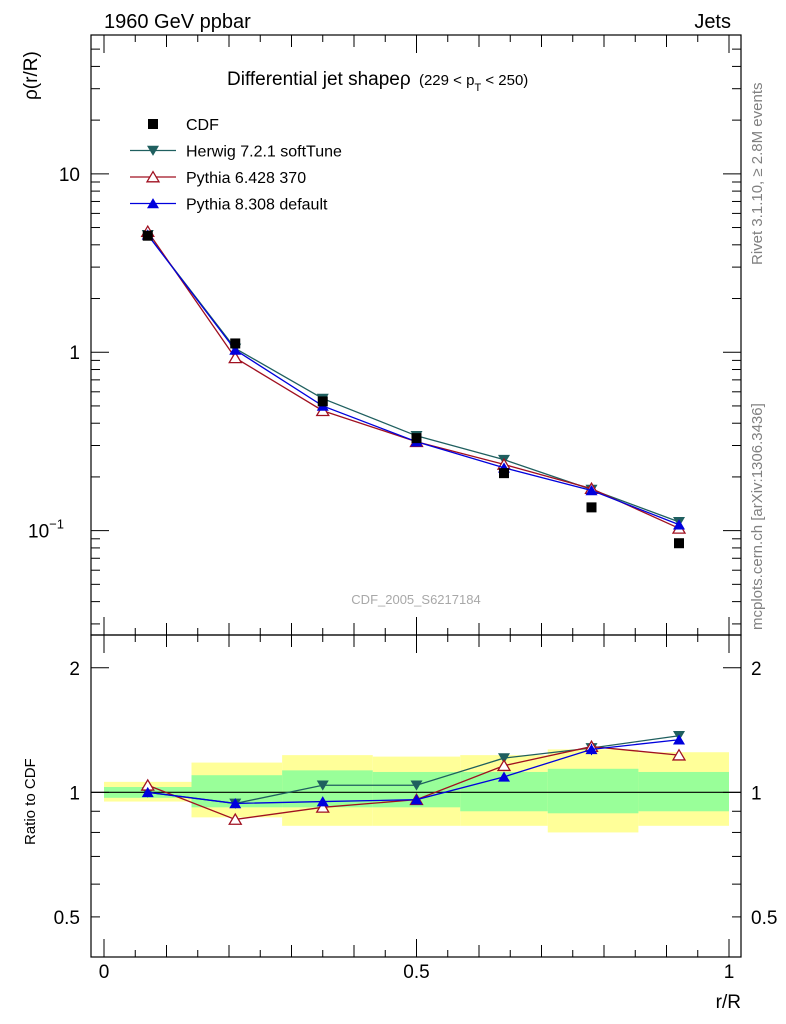 This screenshot has height=1024, width=786. Describe the element at coordinates (377, 81) in the screenshot. I see `chart-title: Differential jet shapeρ (229 < pT < 250)` at that location.